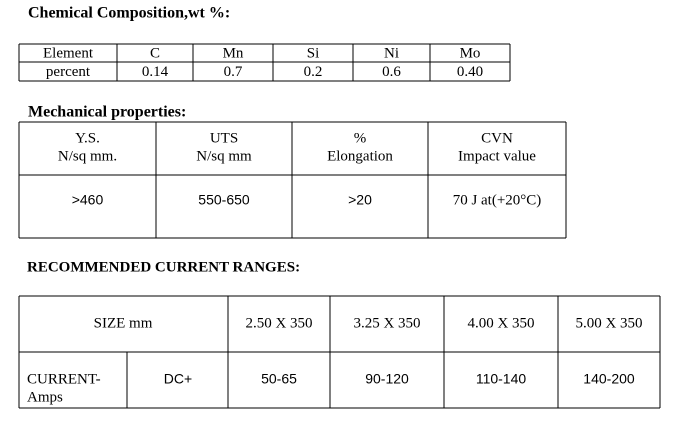 The height and width of the screenshot is (423, 680). Describe the element at coordinates (224, 156) in the screenshot. I see `header-cell: N/sq mm` at that location.